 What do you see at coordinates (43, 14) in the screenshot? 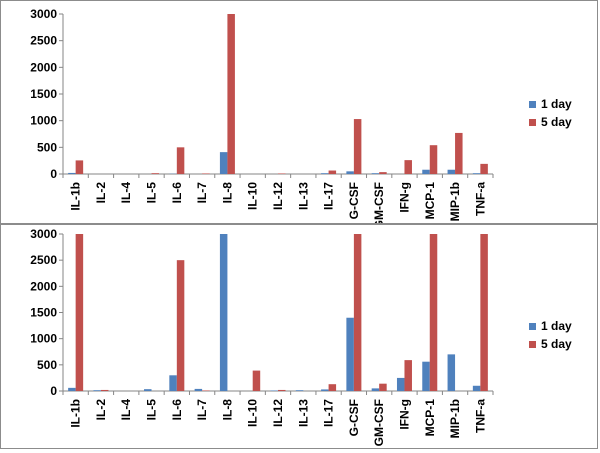
I see `y-tick-label: 3000` at bounding box center [43, 14].